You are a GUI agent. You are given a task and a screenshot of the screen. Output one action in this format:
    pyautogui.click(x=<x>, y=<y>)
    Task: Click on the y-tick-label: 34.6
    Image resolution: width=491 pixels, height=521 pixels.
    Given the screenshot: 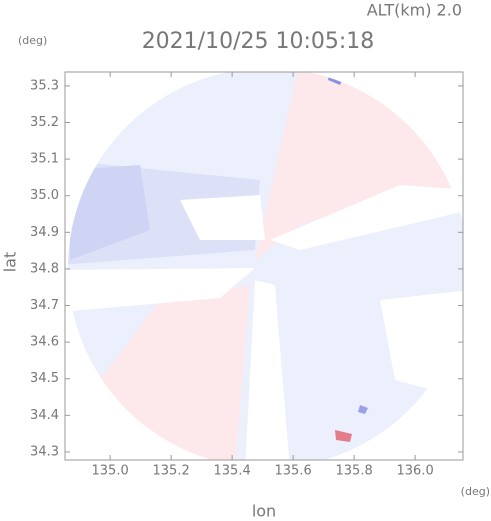 What is the action you would take?
    pyautogui.click(x=44, y=342)
    